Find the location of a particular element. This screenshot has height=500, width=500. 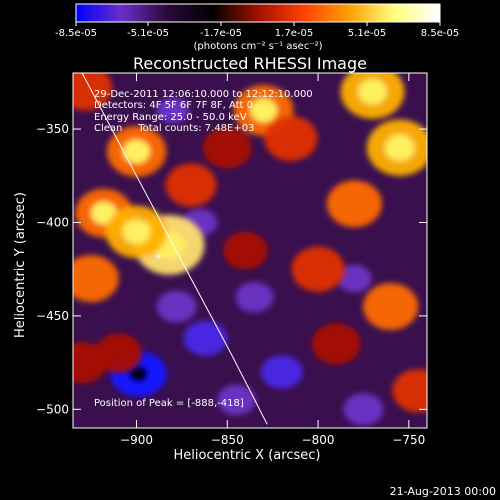

info-time-range: 29-Dec-2011 12:06:10.000 to 12:12:10.000 is located at coordinates (203, 94).